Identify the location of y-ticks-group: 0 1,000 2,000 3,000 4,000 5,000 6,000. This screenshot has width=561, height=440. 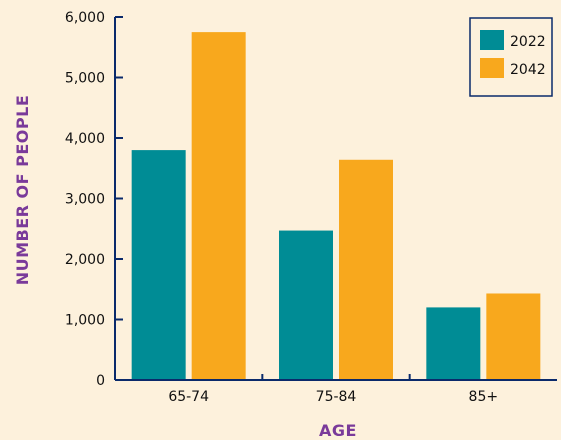
(94, 199).